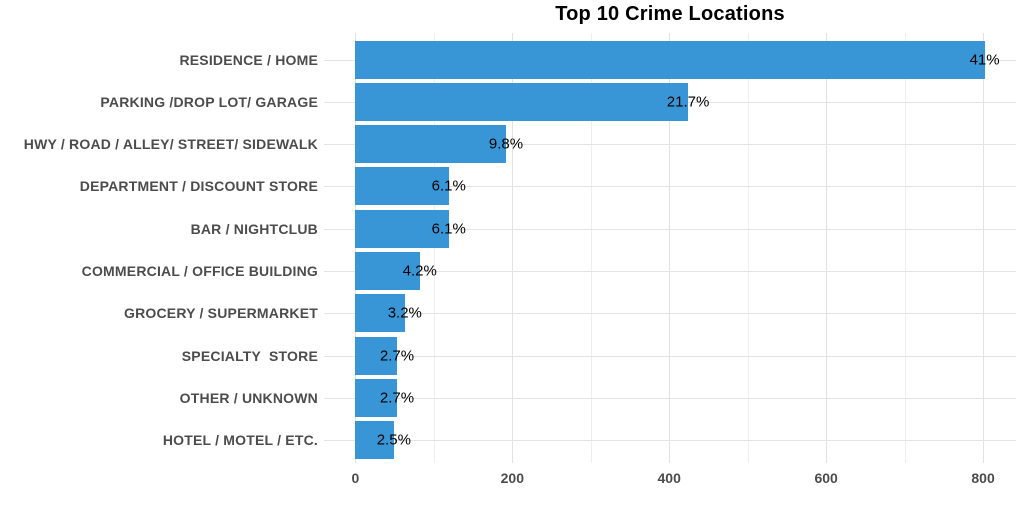 The height and width of the screenshot is (512, 1024). I want to click on y-axis-label: SPECIALTY STORE, so click(249, 355).